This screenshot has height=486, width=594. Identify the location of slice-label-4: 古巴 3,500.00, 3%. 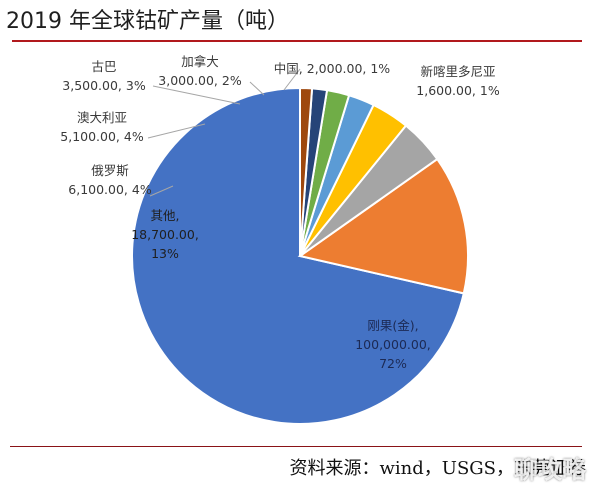
(104, 76).